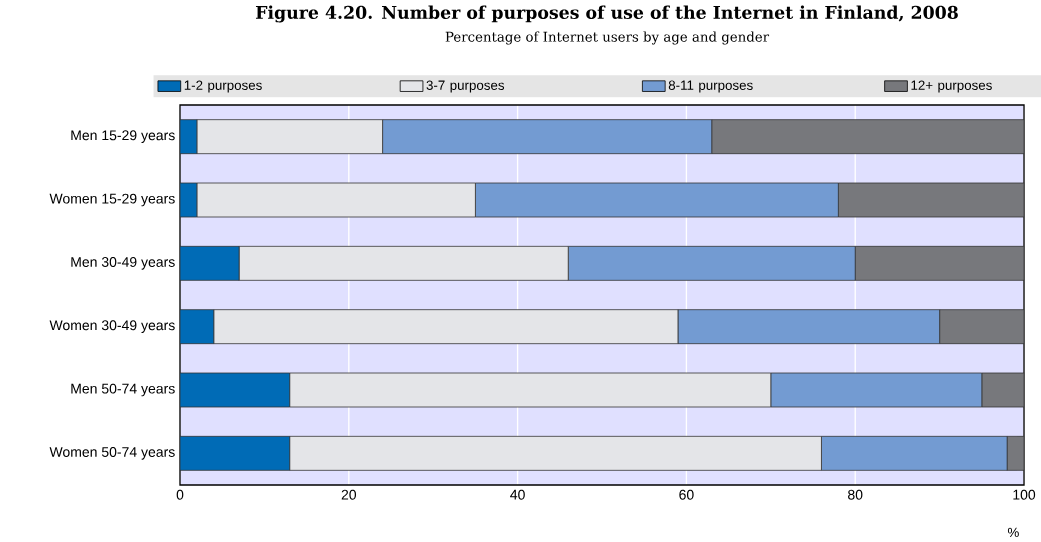  Describe the element at coordinates (710, 86) in the screenshot. I see `legend-label: 8-11 purposes` at that location.